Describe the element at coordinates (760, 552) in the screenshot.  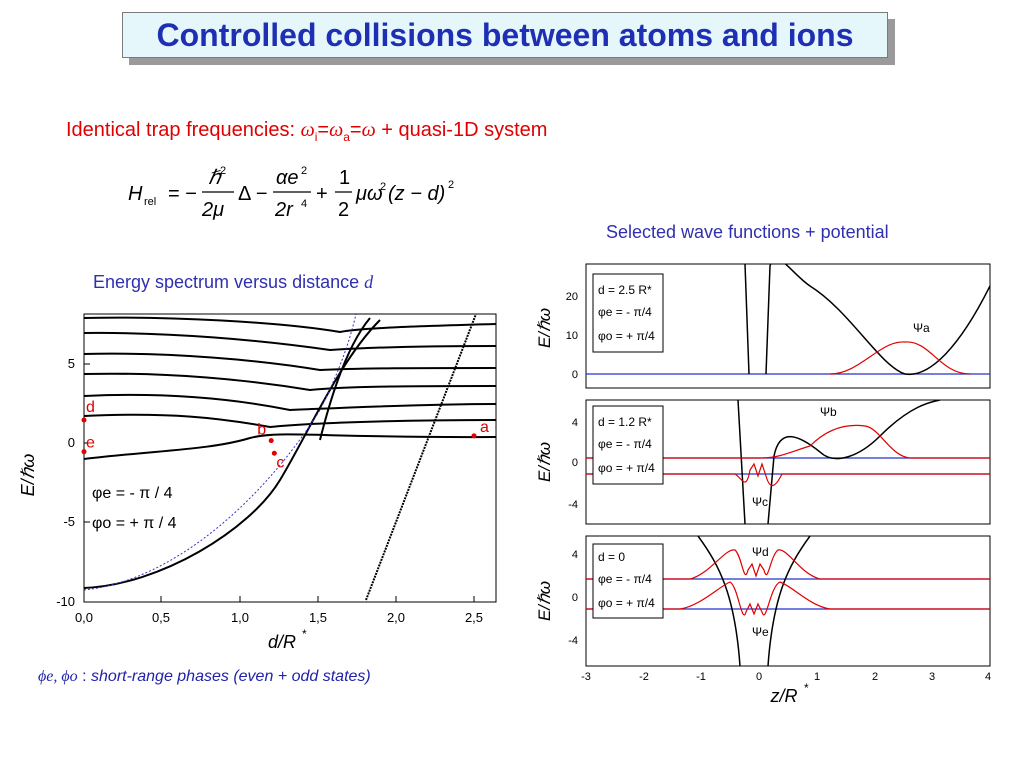
I see `psi-d: Ψd` at that location.